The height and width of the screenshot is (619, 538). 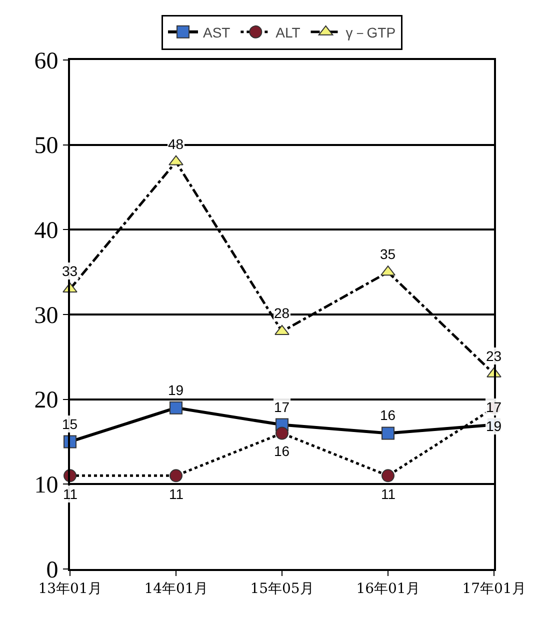 I want to click on legend-label: ALT, so click(x=288, y=32).